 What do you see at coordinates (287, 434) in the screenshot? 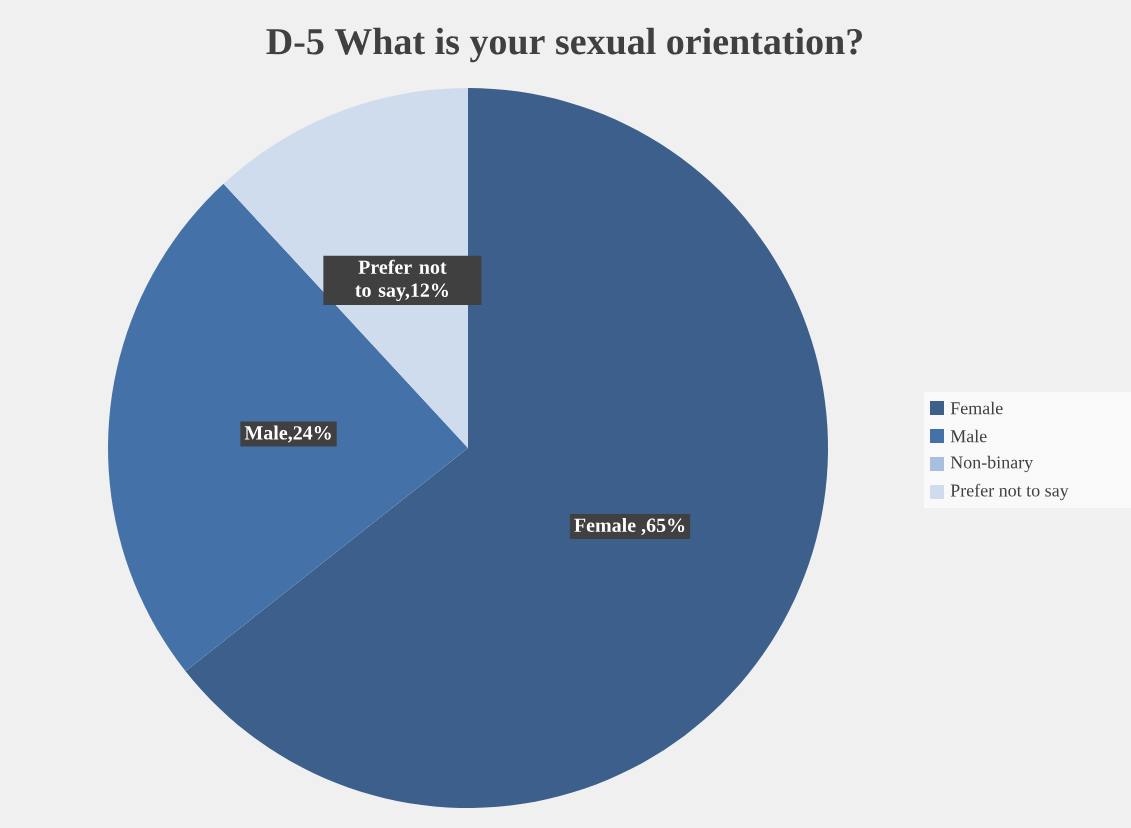
I see `data-label: Male,24%` at bounding box center [287, 434].